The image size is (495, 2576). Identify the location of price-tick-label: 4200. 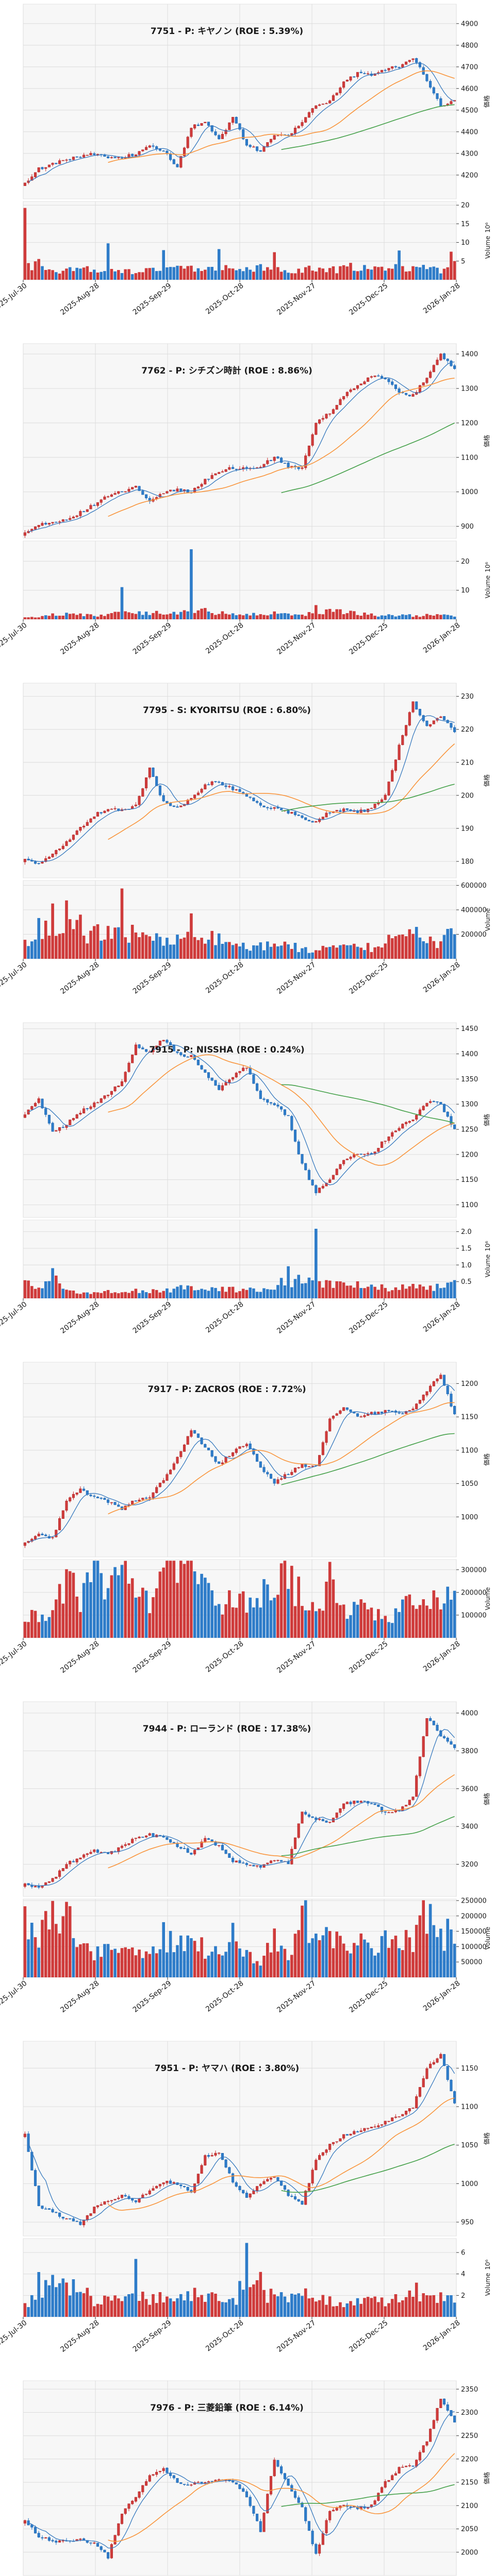
(470, 175).